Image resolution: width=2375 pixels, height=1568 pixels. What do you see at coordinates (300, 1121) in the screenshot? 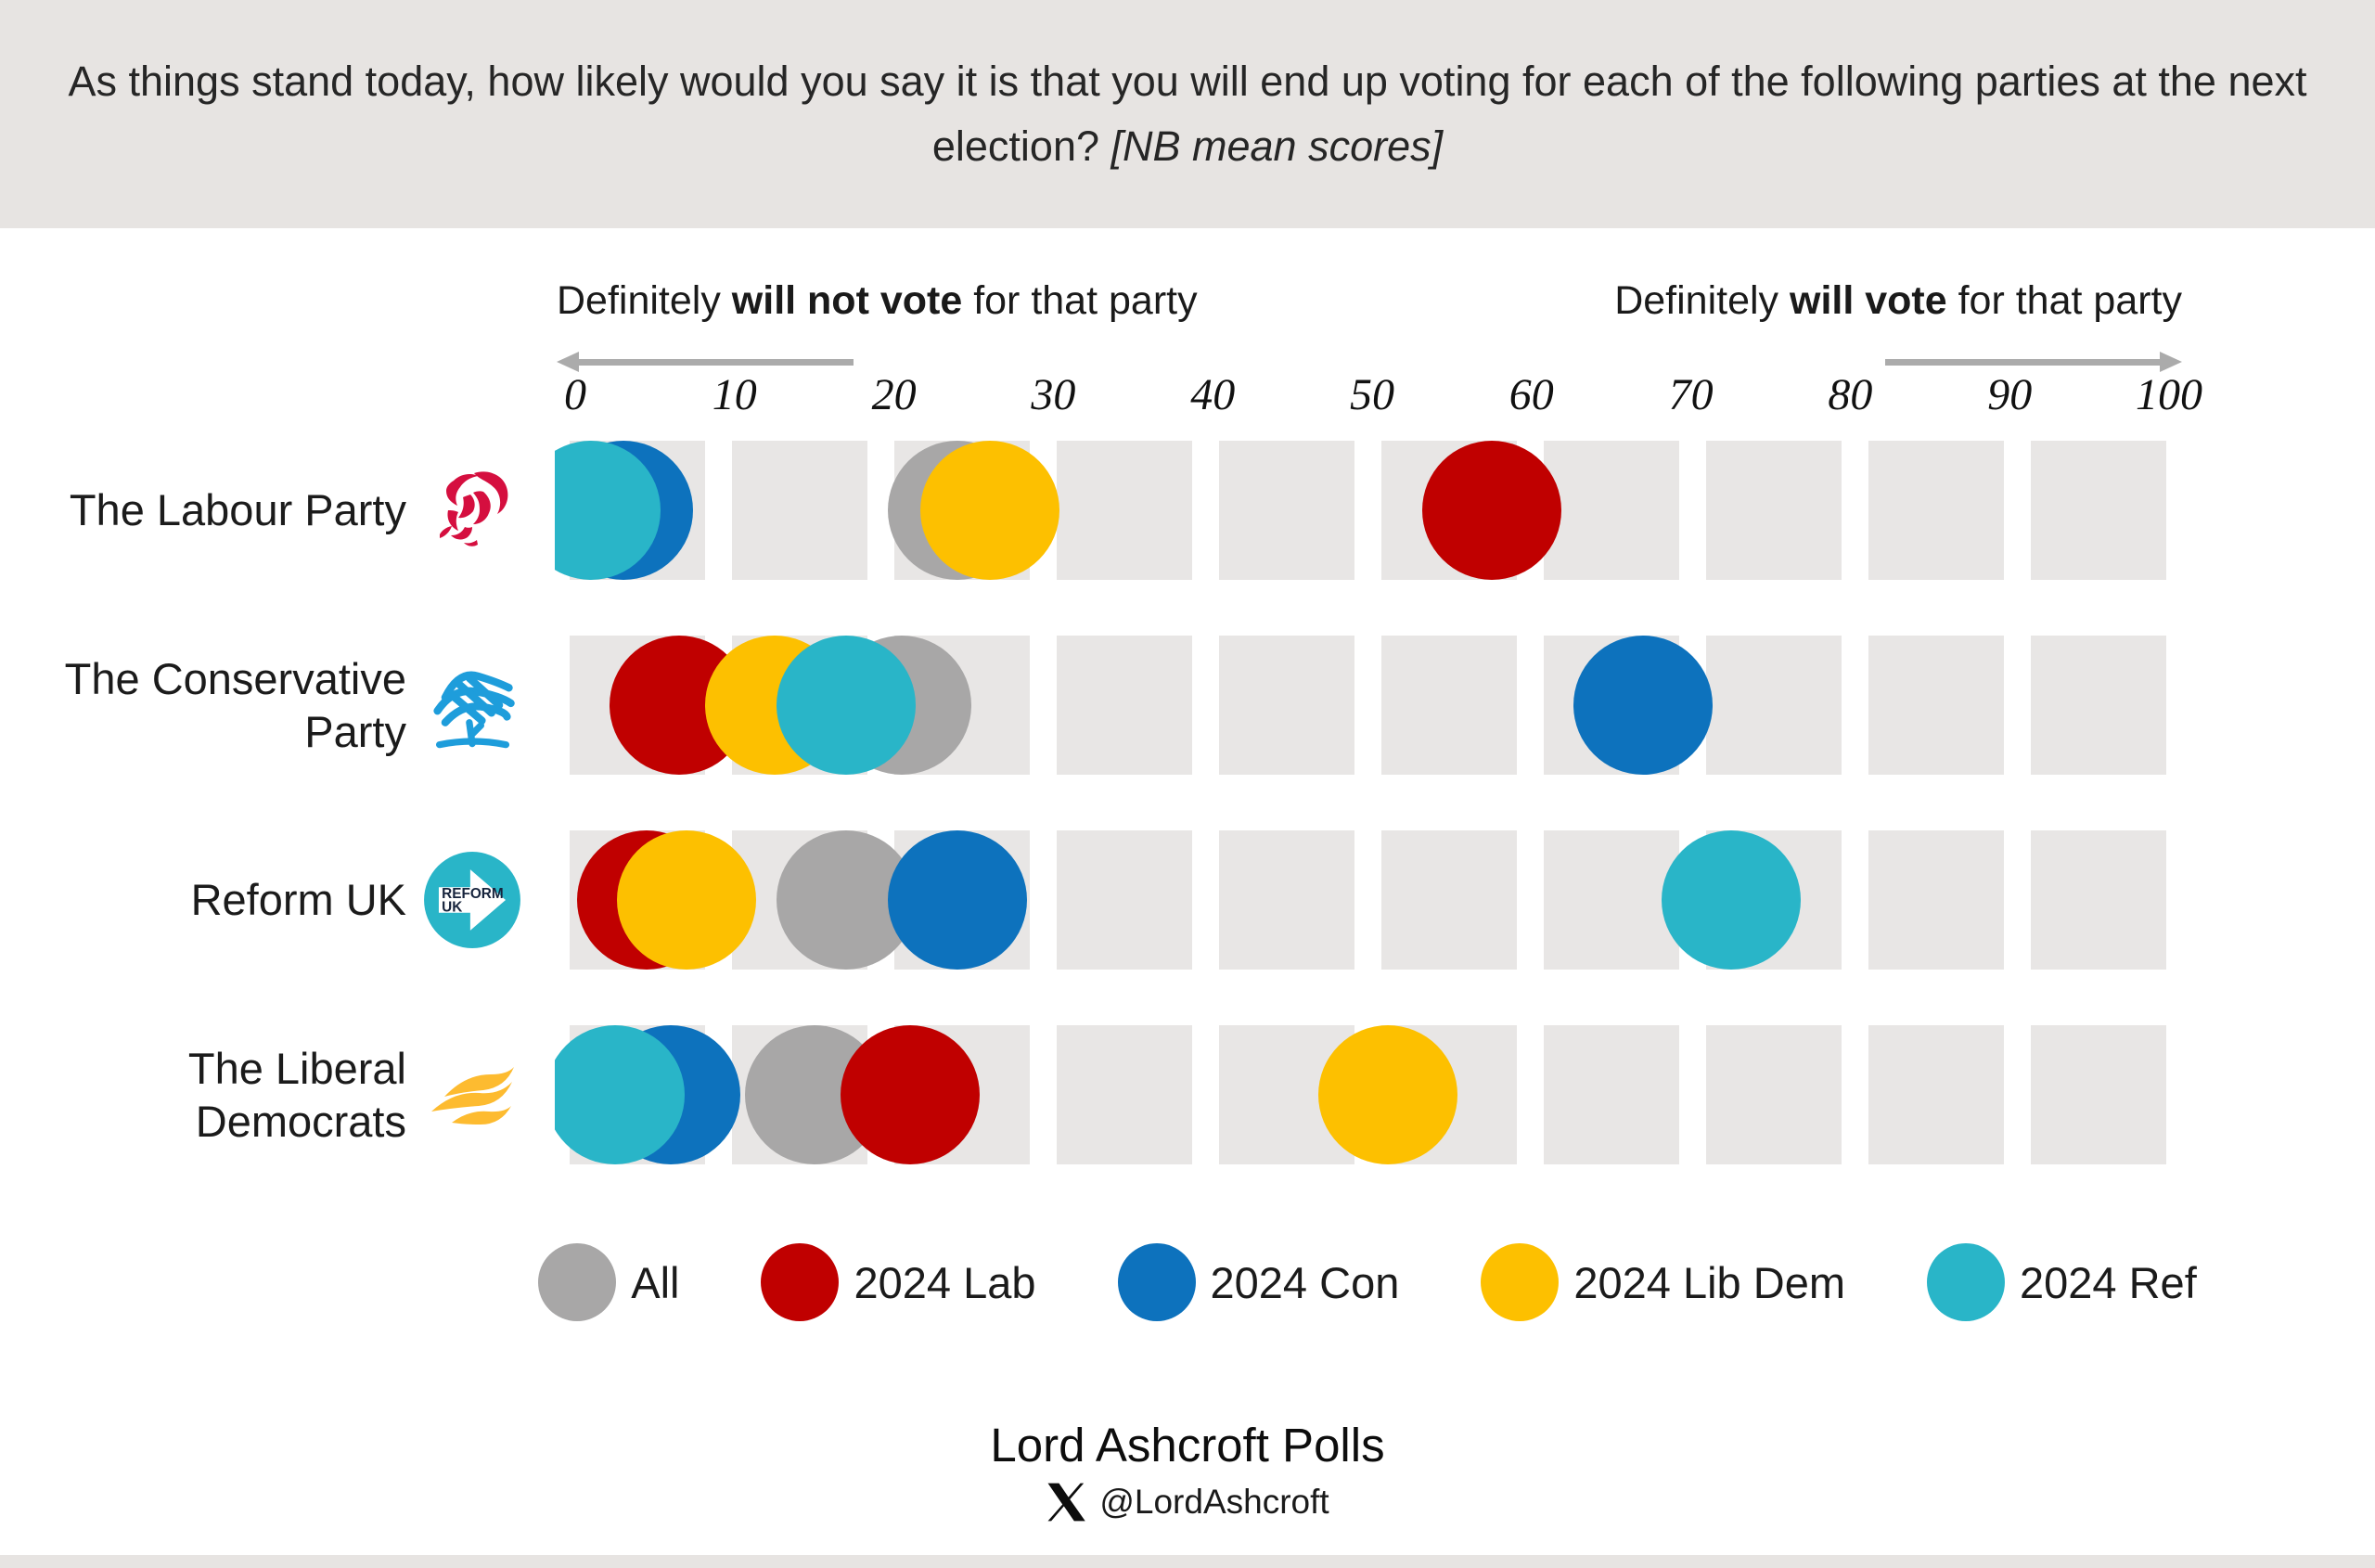
I see `party-label-line: Democrats` at bounding box center [300, 1121].